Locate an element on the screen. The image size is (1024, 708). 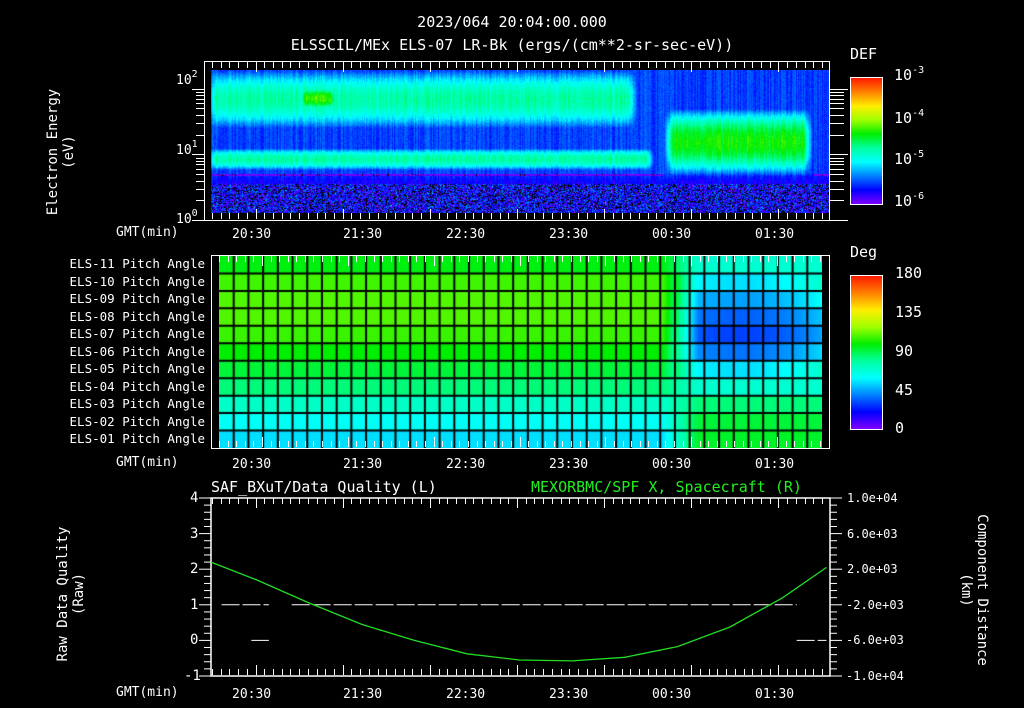
ytick-right-label: -2.0e+03 is located at coordinates (875, 604).